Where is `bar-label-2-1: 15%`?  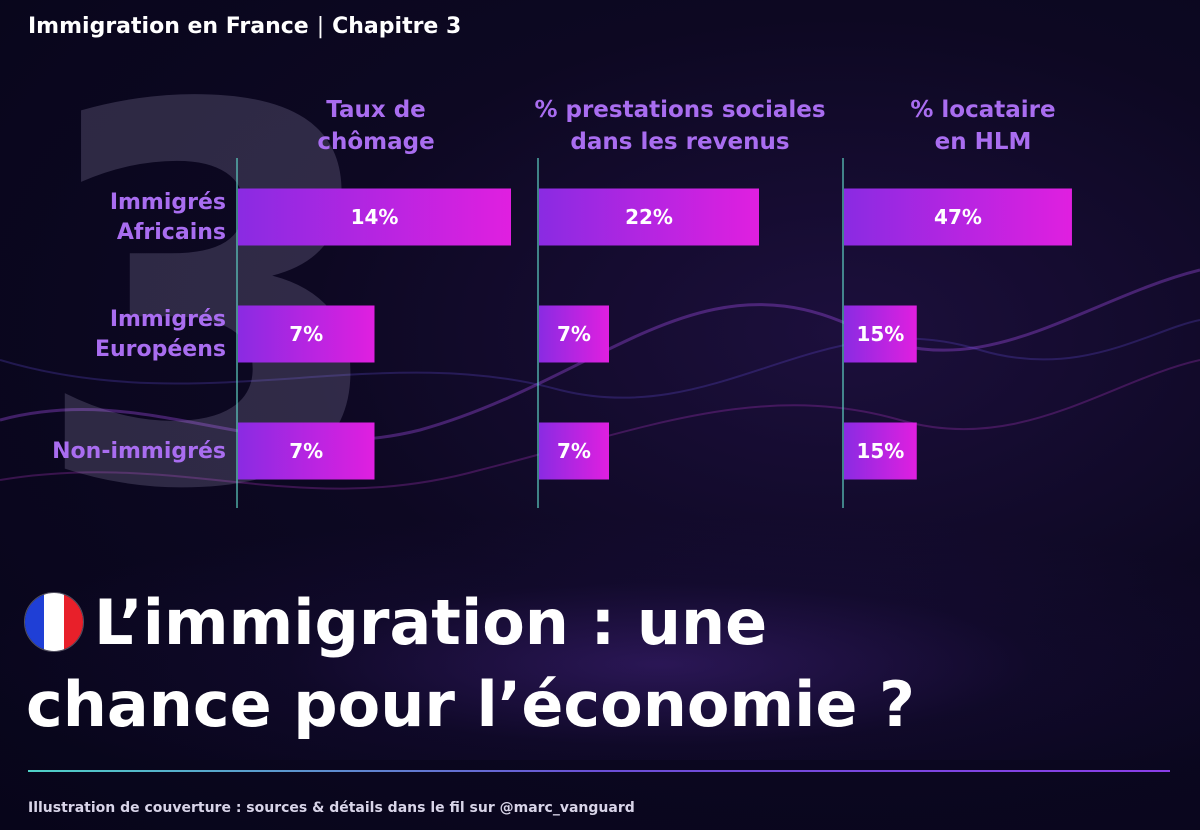 bar-label-2-1: 15% is located at coordinates (880, 334).